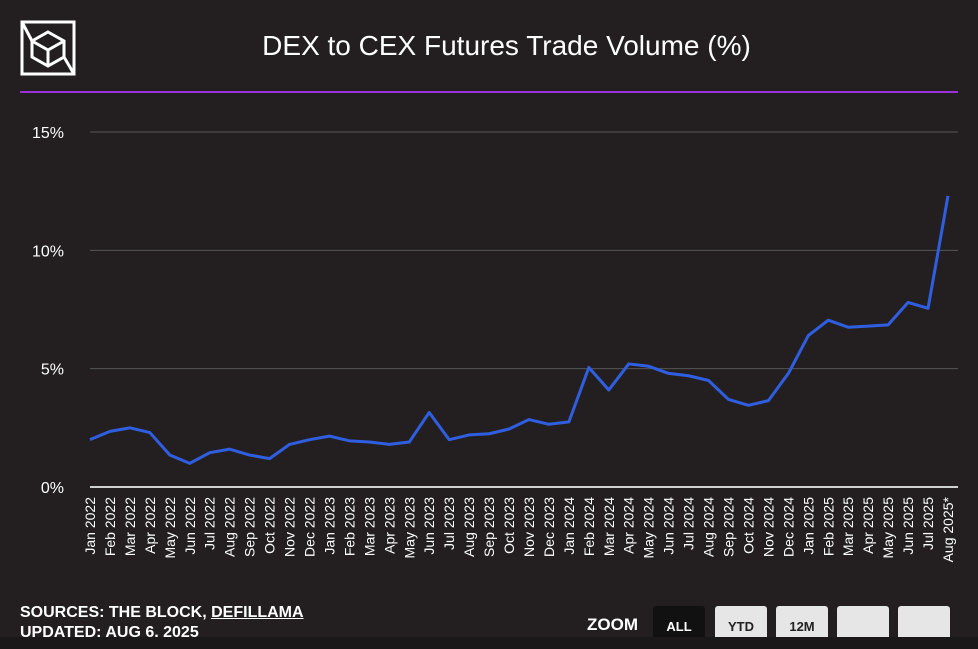 The width and height of the screenshot is (978, 649). I want to click on x-tick-label: Jul 2025, so click(928, 523).